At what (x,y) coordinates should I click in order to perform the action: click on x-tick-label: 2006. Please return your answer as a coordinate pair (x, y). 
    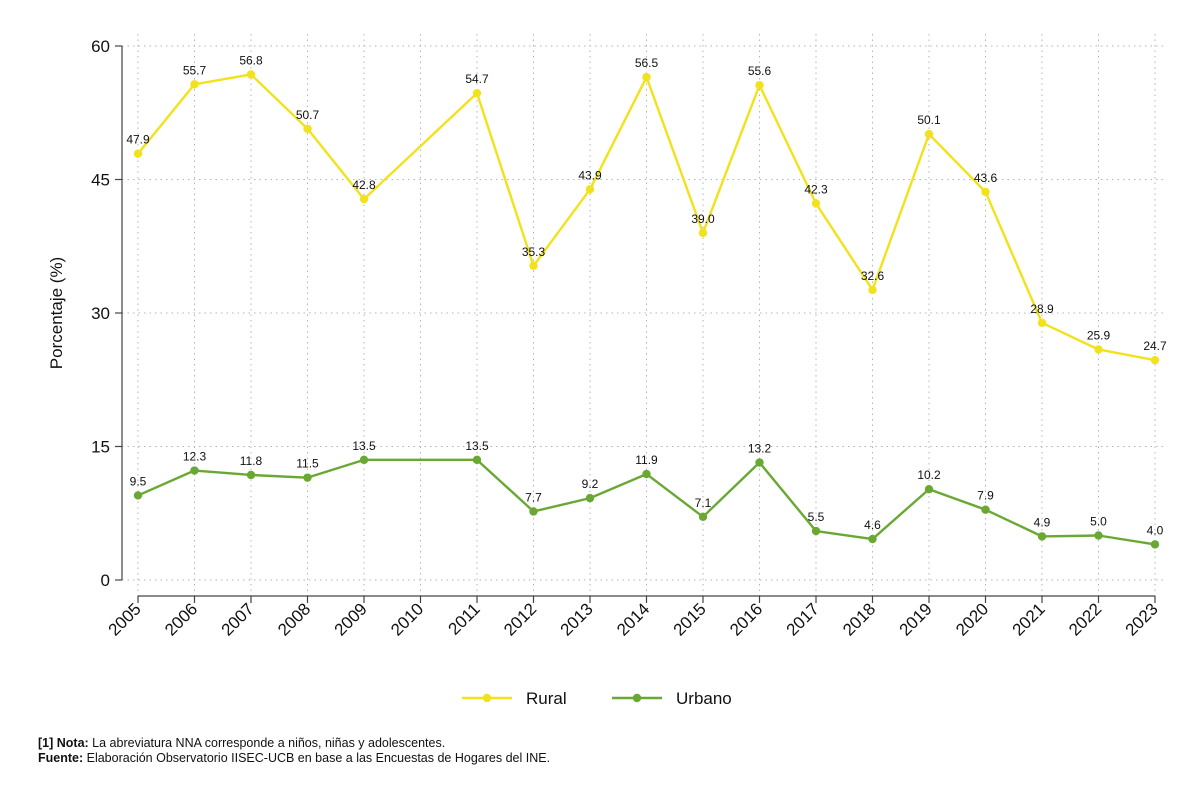
    Looking at the image, I should click on (181, 619).